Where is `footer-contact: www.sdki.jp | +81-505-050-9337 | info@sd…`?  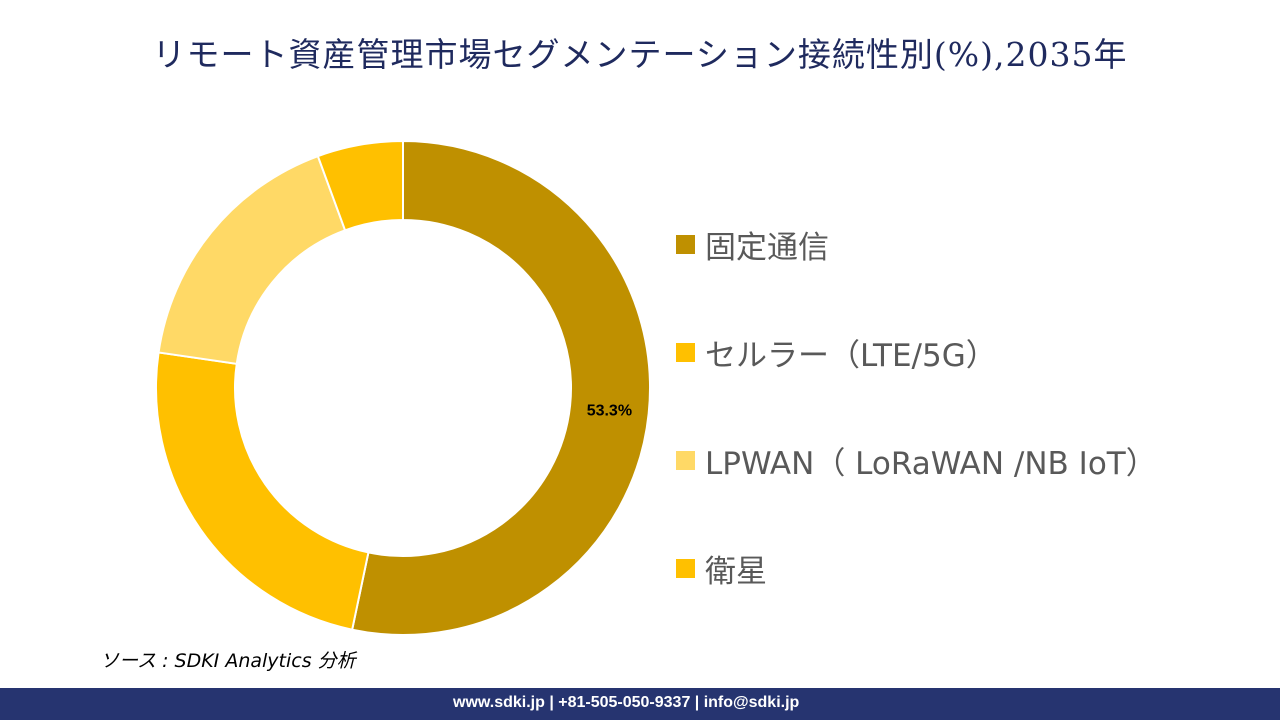
footer-contact: www.sdki.jp | +81-505-050-9337 | info@sd… is located at coordinates (626, 702).